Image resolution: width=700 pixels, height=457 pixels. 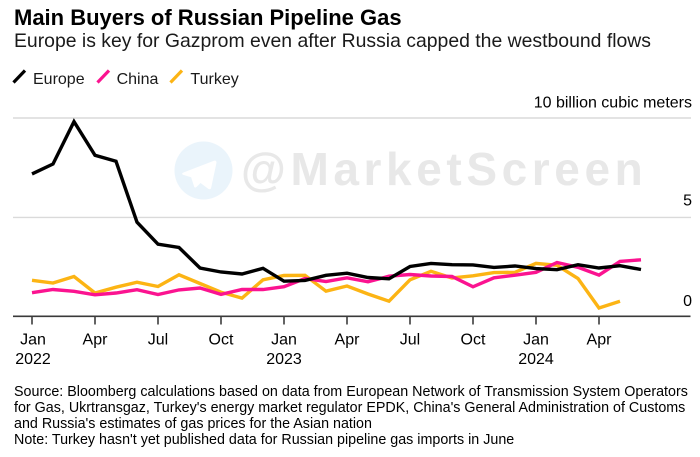 What do you see at coordinates (536, 359) in the screenshot?
I see `svg-text: 2024` at bounding box center [536, 359].